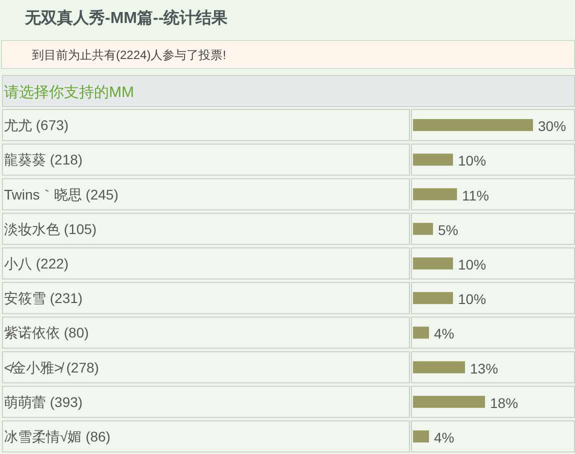 The image size is (575, 454). What do you see at coordinates (552, 126) in the screenshot?
I see `data-label: 30%` at bounding box center [552, 126].